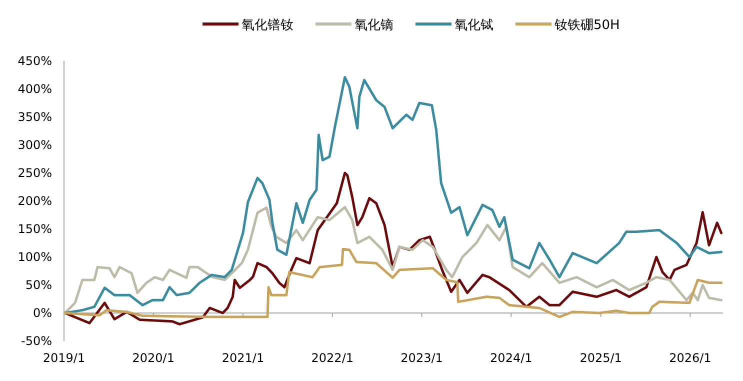  I want to click on y-tick-label: 350%, so click(35, 117).